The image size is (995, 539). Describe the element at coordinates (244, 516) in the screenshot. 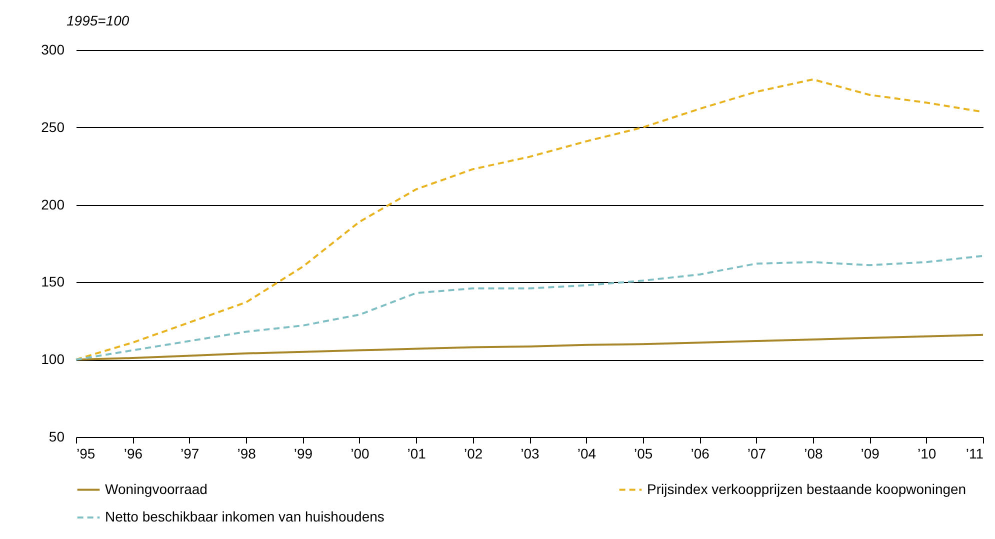

I see `legend-label: Netto beschikbaar inkomen van huishoudens` at that location.